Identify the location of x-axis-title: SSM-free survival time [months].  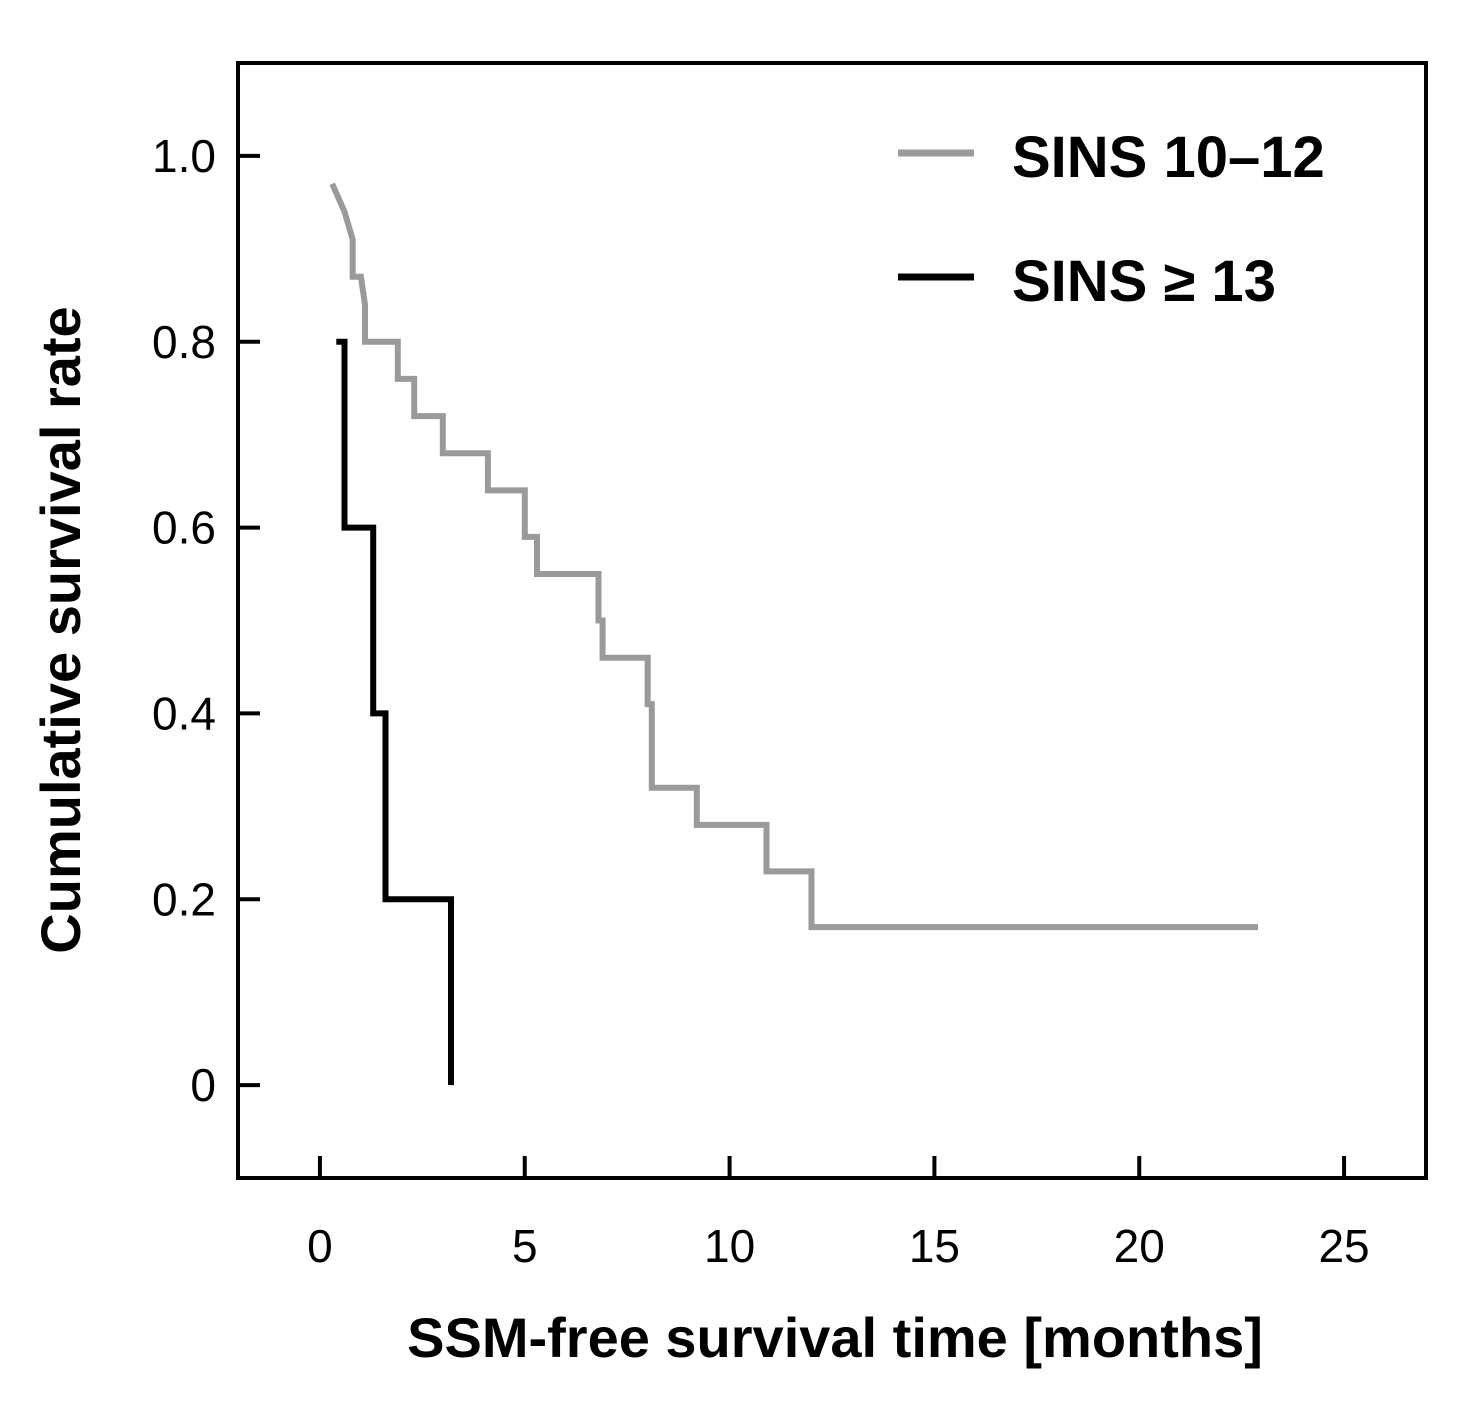
(835, 1337).